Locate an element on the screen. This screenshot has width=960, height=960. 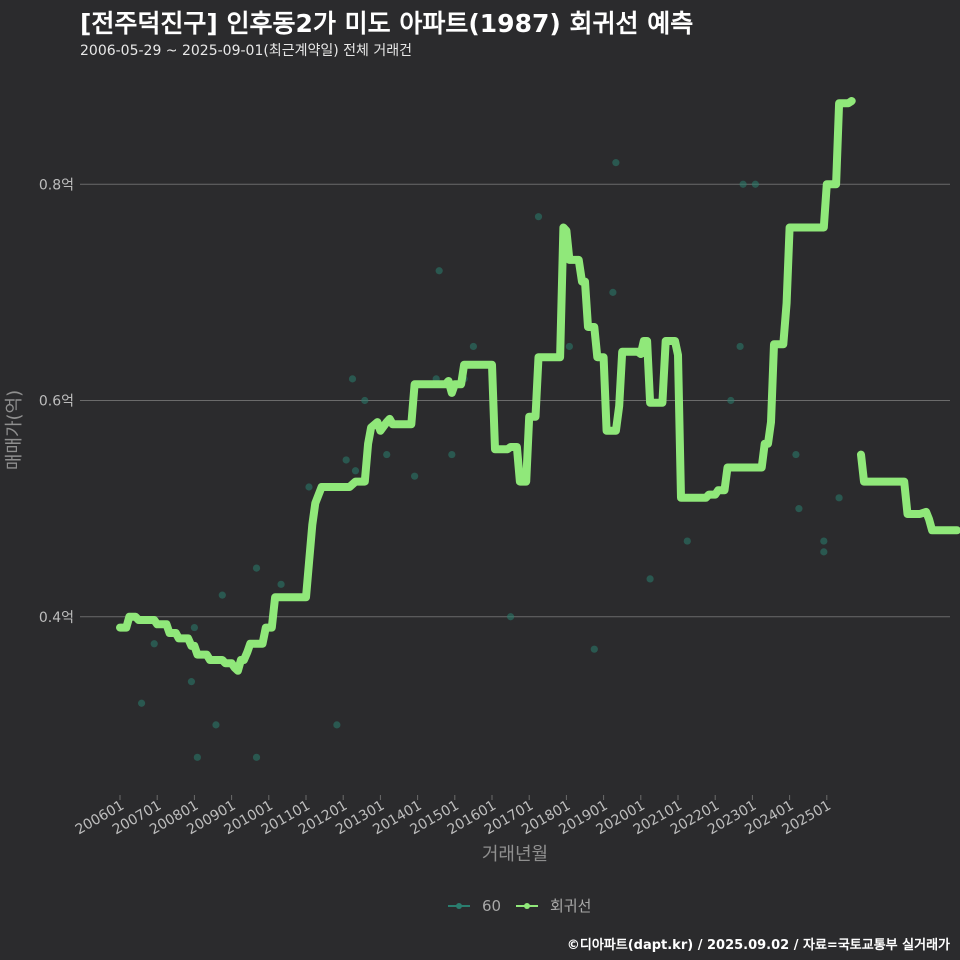
y-axis-ticks: 0.4억 0.6억 0.8억 is located at coordinates (56, 401).